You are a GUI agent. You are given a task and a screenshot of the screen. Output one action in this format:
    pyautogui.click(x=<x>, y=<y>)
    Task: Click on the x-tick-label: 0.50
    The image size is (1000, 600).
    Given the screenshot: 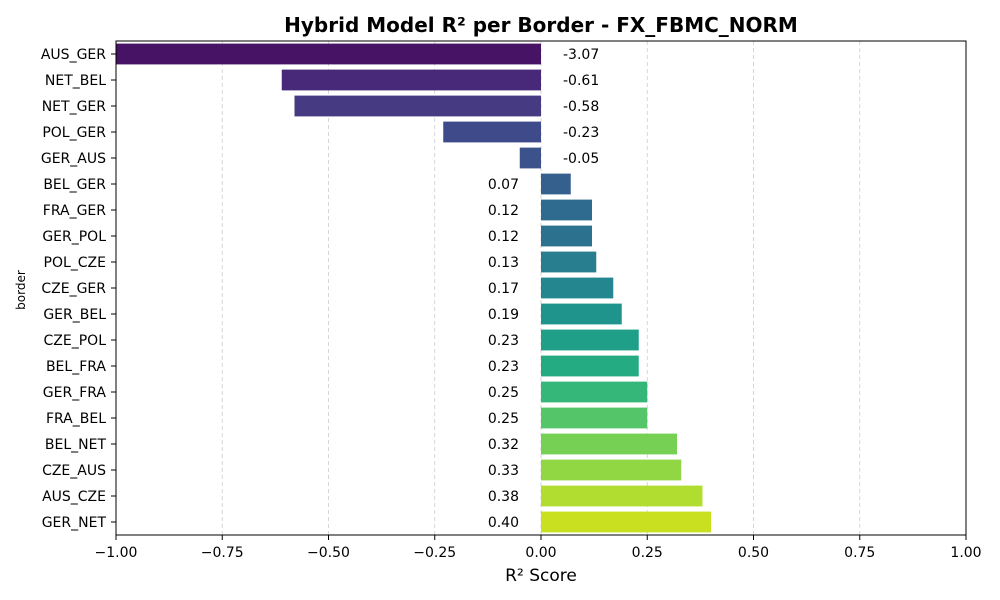 What is the action you would take?
    pyautogui.click(x=753, y=553)
    